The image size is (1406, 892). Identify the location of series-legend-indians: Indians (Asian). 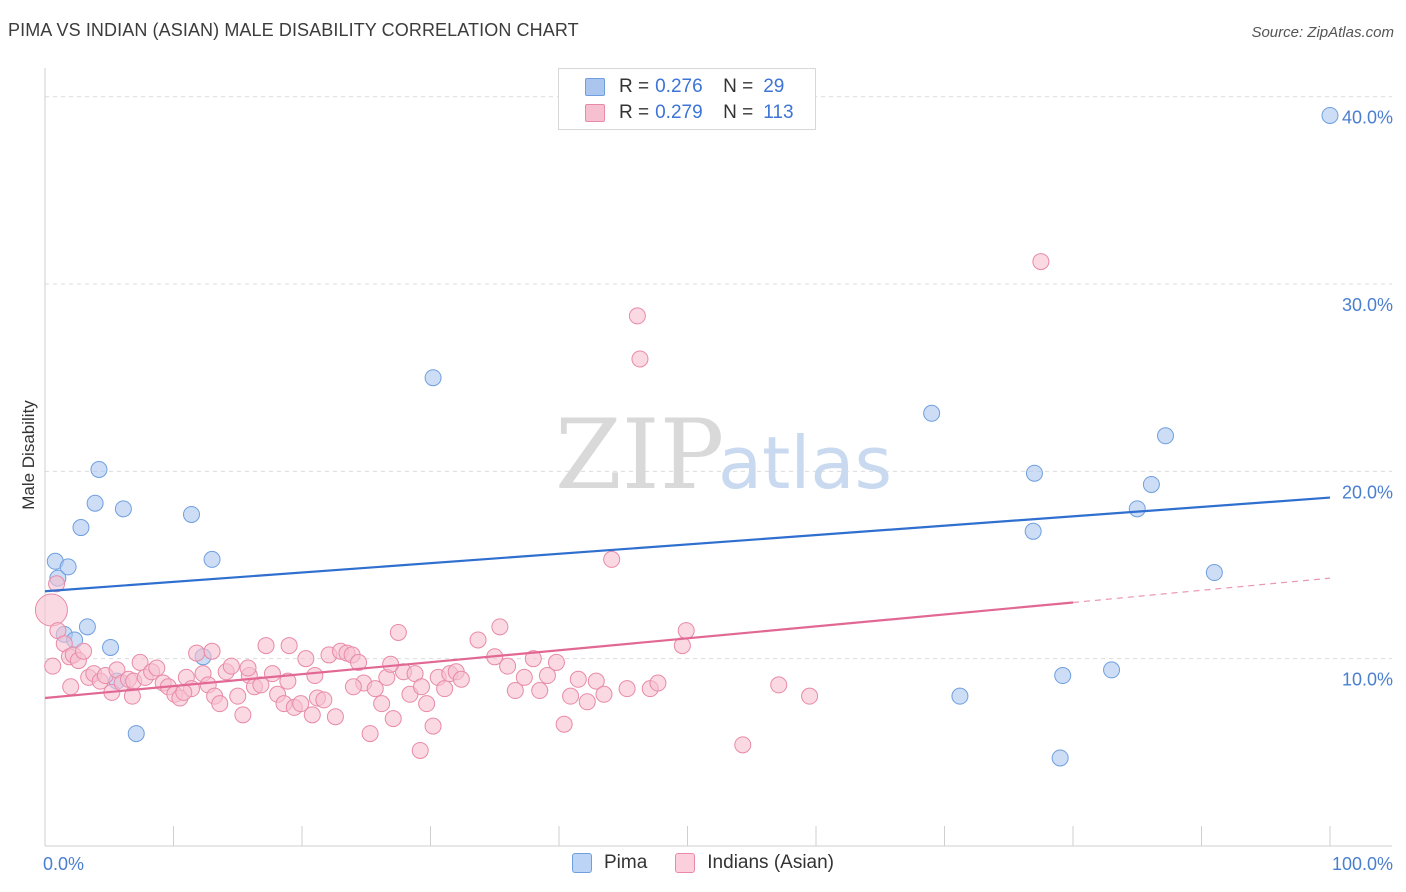
(754, 863).